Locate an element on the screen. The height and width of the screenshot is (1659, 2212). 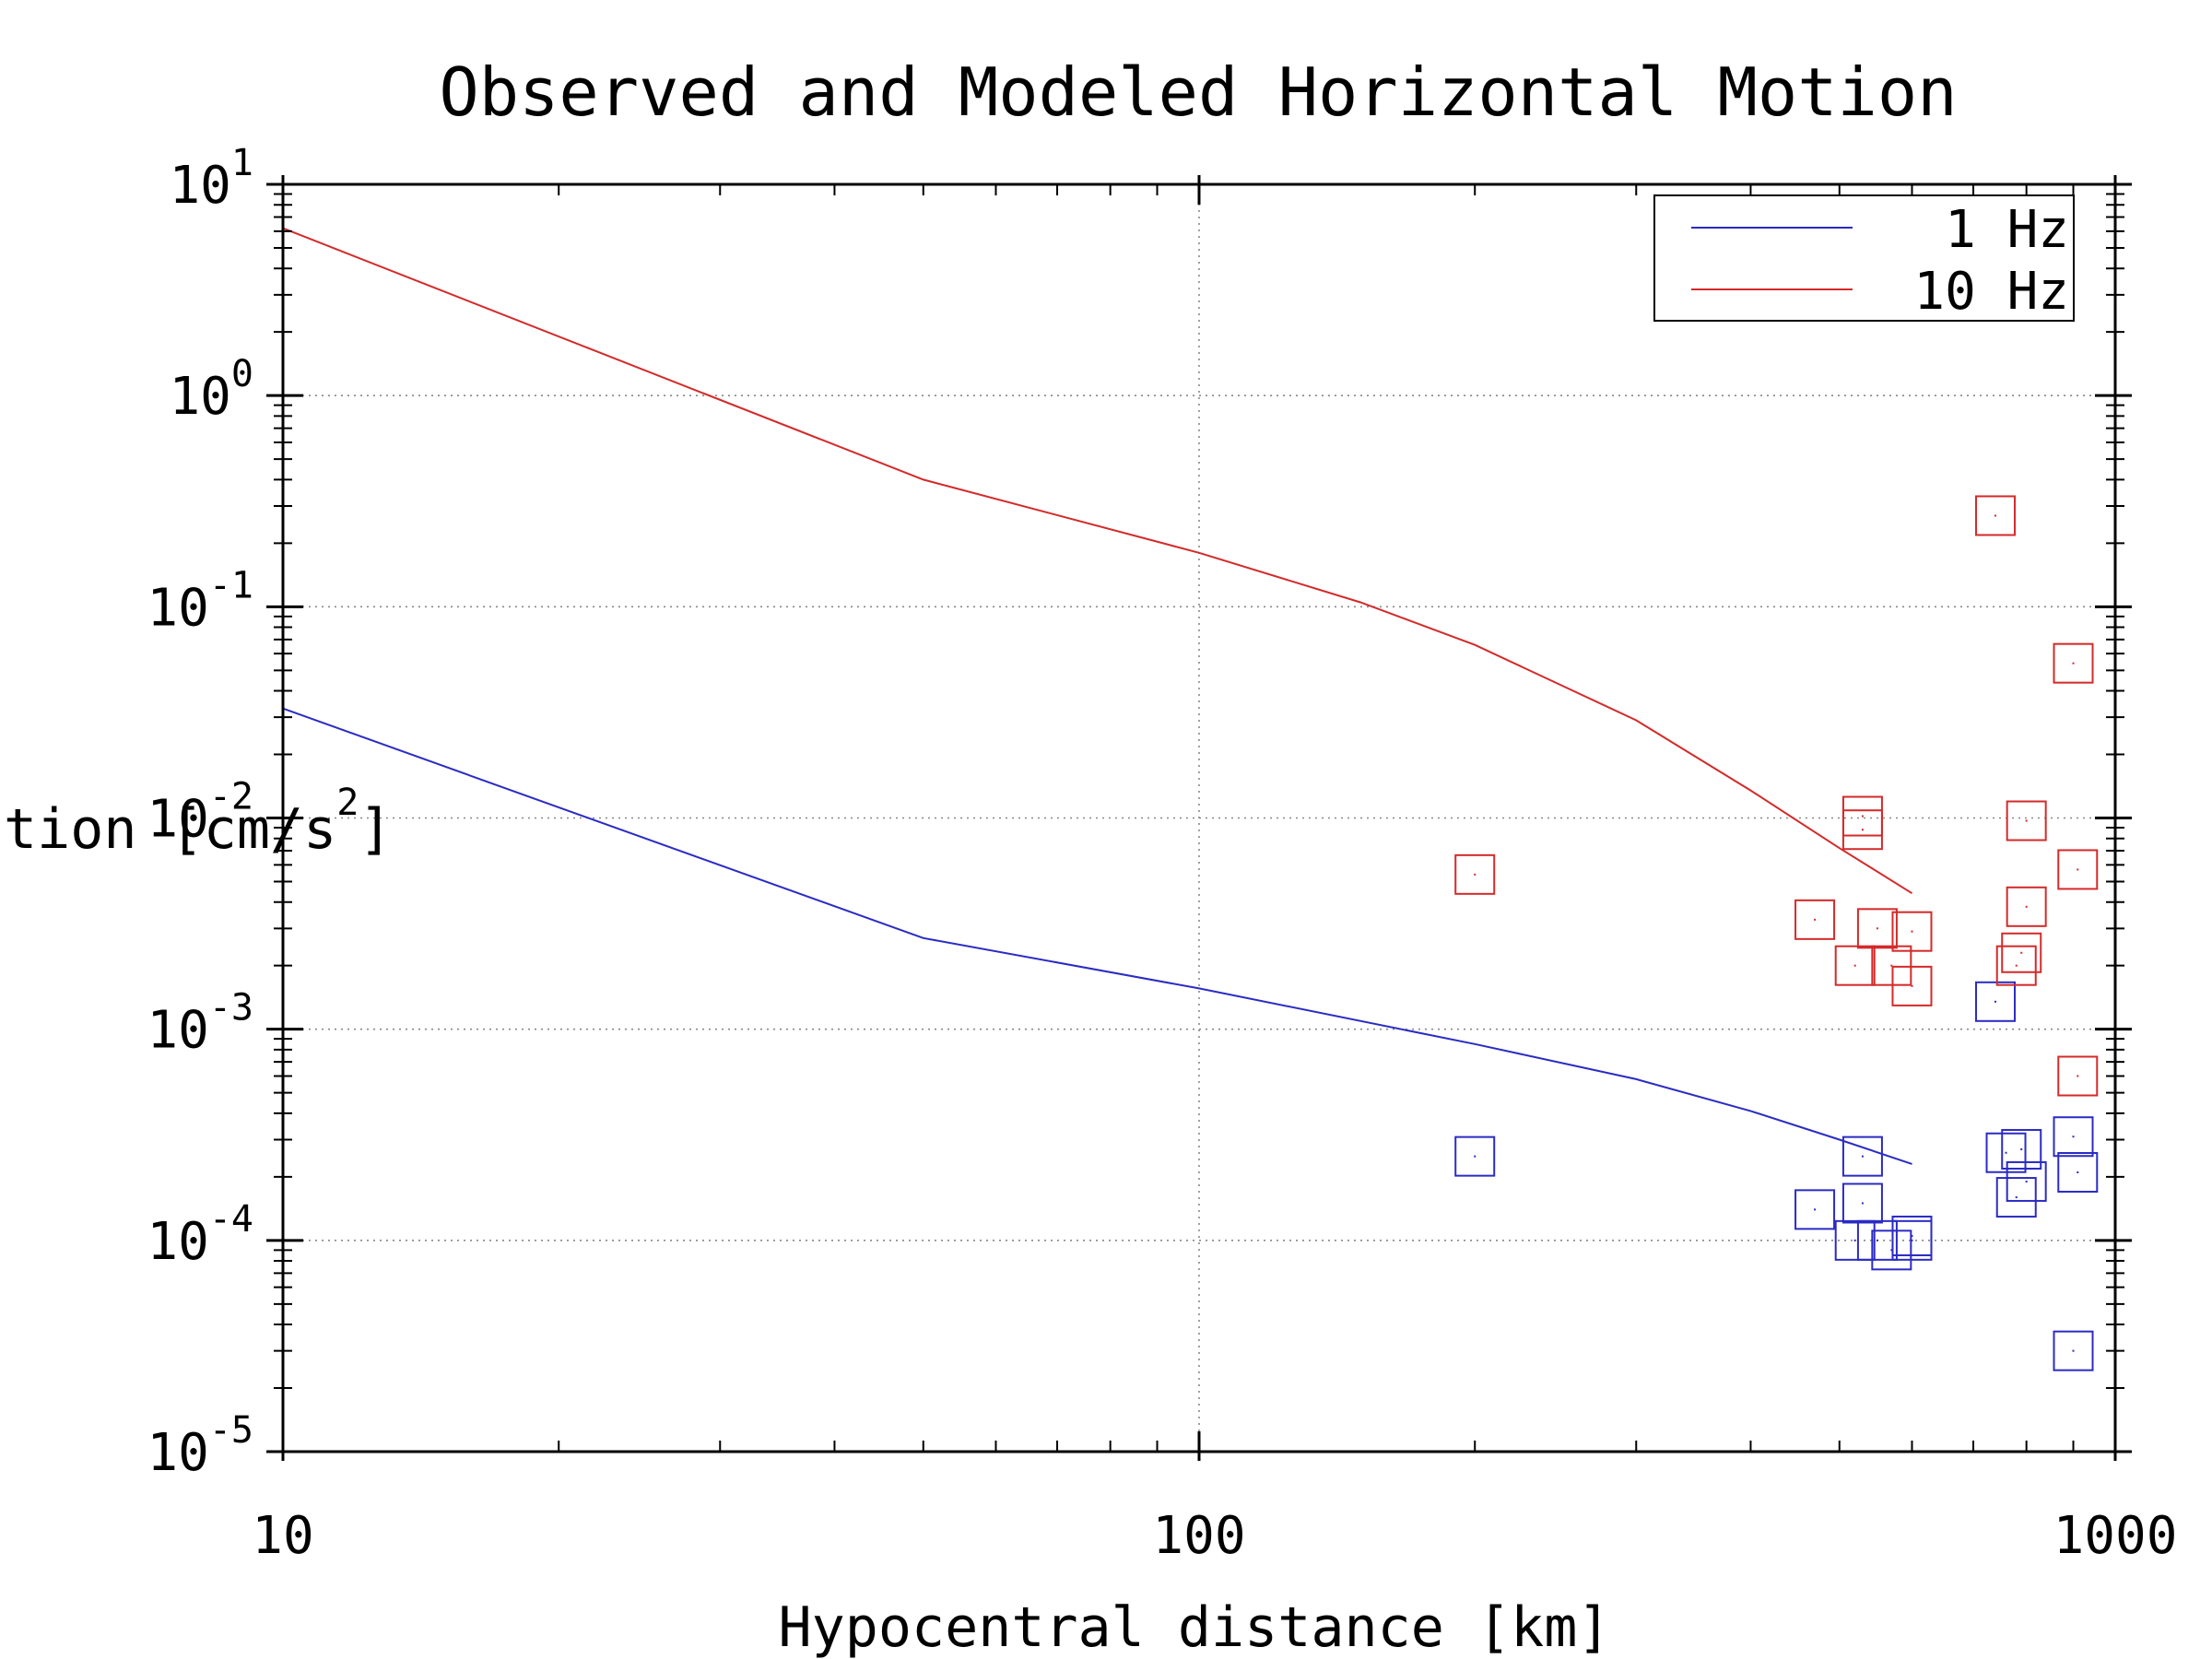
y-tick-label: 10⁻² is located at coordinates (200, 813).